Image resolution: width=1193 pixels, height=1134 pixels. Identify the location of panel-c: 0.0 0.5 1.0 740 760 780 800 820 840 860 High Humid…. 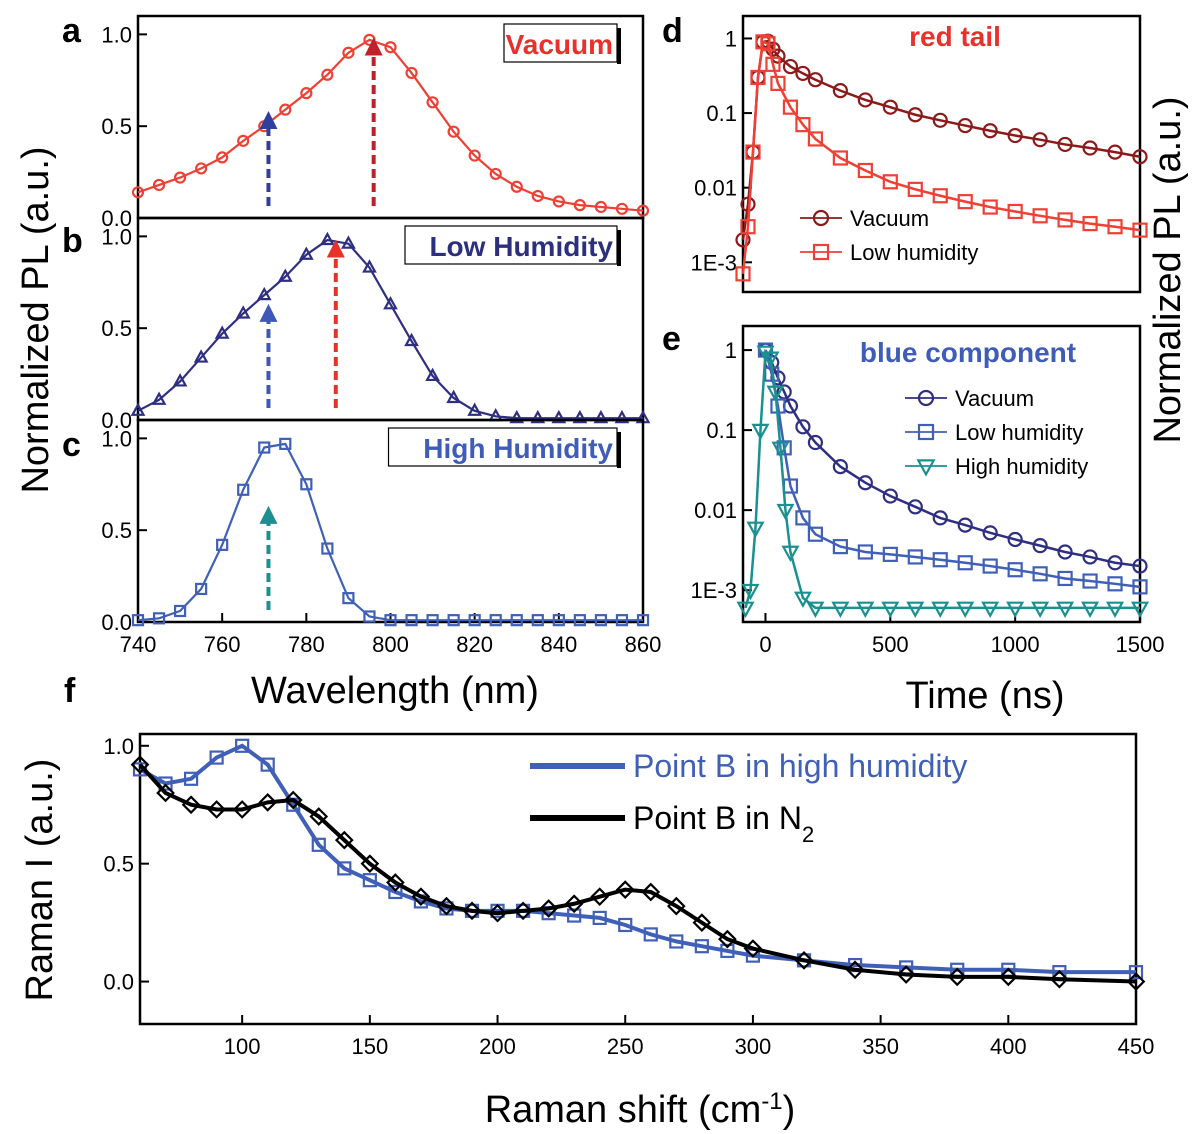
(381, 537).